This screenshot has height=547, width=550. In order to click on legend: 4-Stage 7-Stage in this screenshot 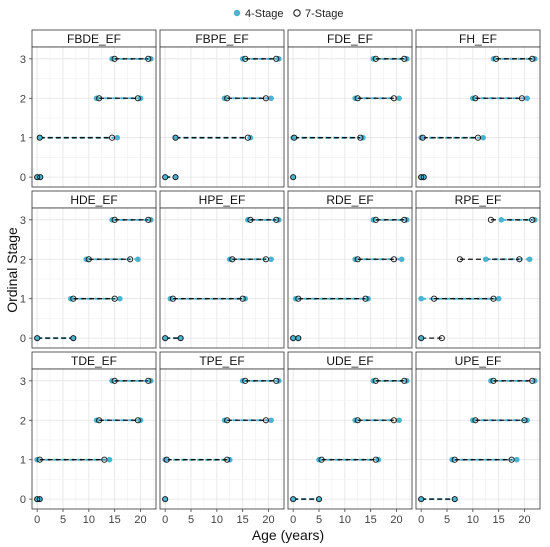, I will do `click(288, 14)`.